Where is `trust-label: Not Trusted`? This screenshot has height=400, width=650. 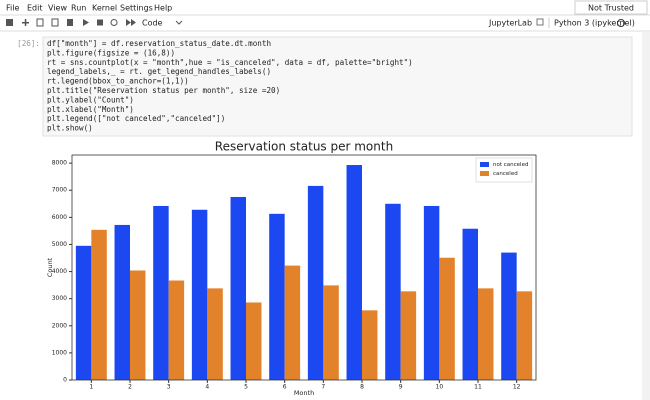 trust-label: Not Trusted is located at coordinates (611, 8).